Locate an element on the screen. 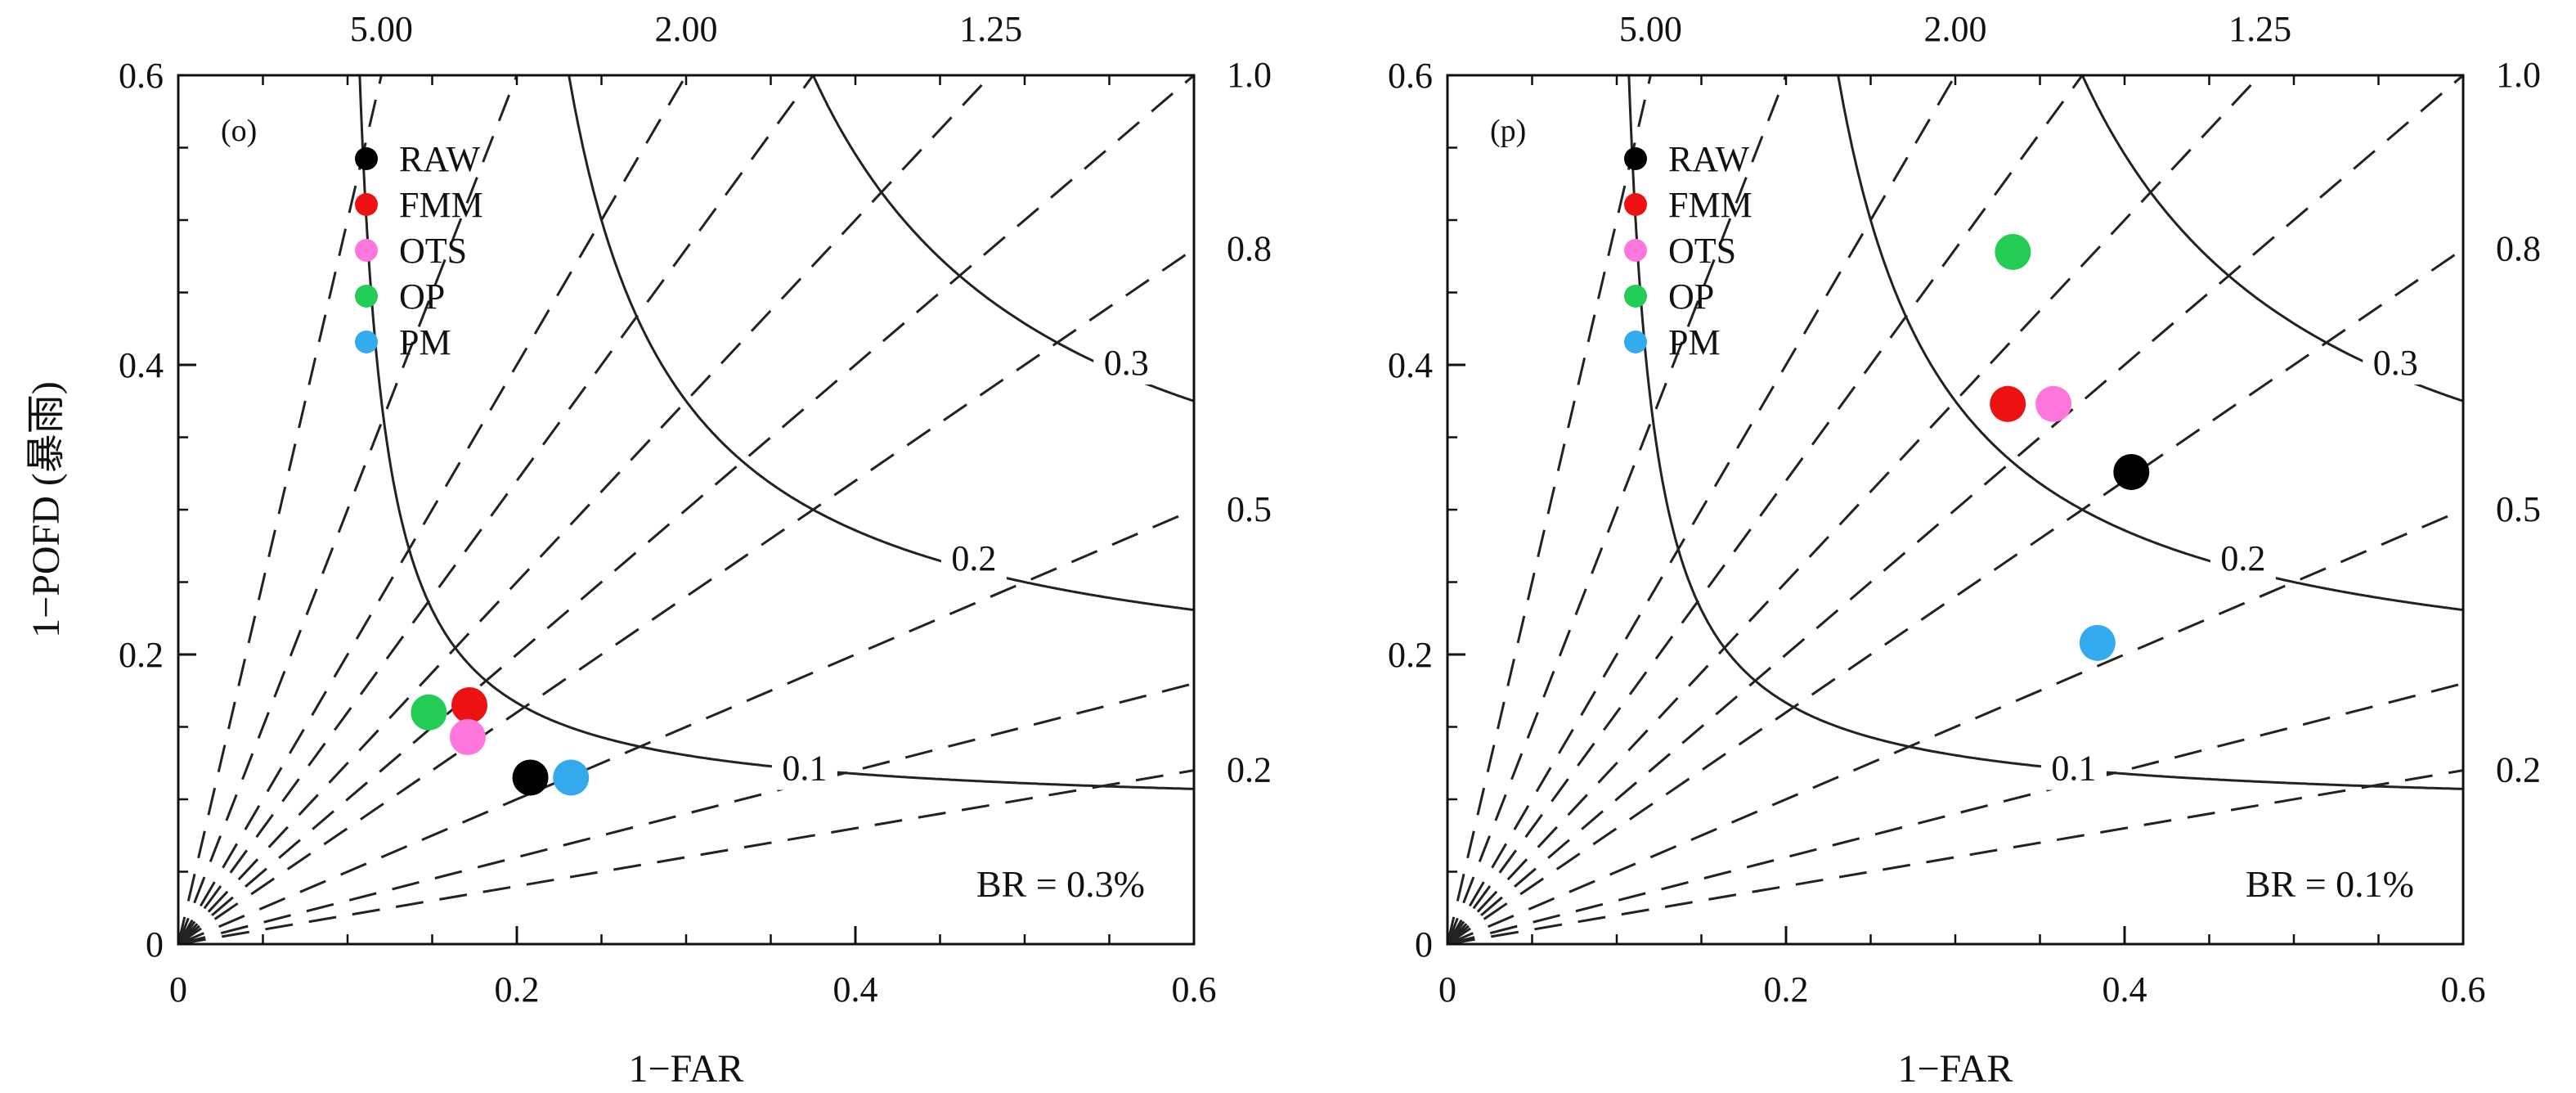  data-points is located at coordinates (500, 741).